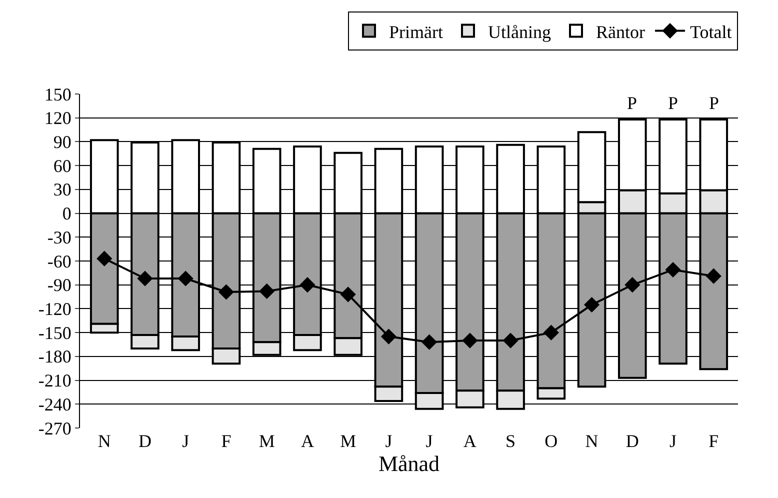  Describe the element at coordinates (55, 380) in the screenshot. I see `y-tick-label: -210` at that location.